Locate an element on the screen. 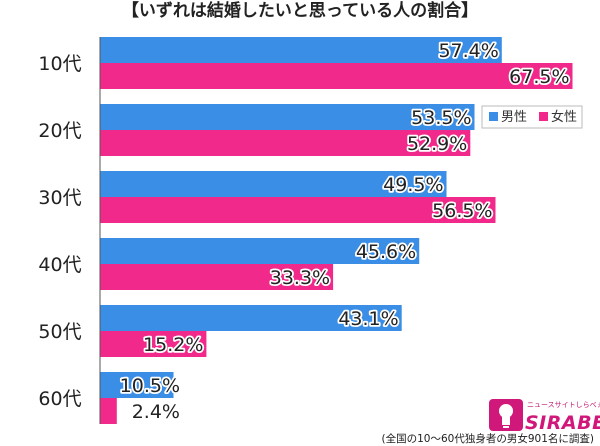  legend-label-male: 男性 is located at coordinates (514, 117).